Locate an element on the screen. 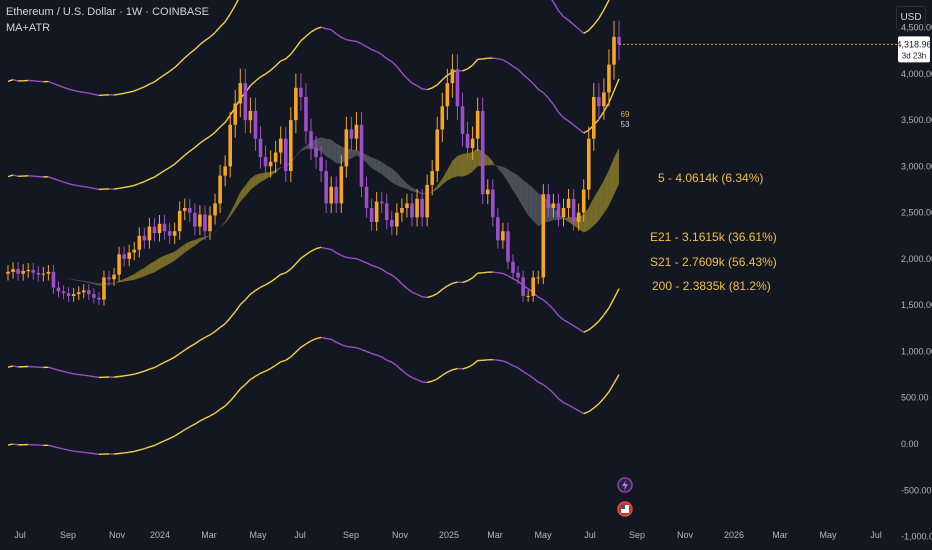 The width and height of the screenshot is (932, 550). indicator-label: MA+ATR is located at coordinates (28, 28).